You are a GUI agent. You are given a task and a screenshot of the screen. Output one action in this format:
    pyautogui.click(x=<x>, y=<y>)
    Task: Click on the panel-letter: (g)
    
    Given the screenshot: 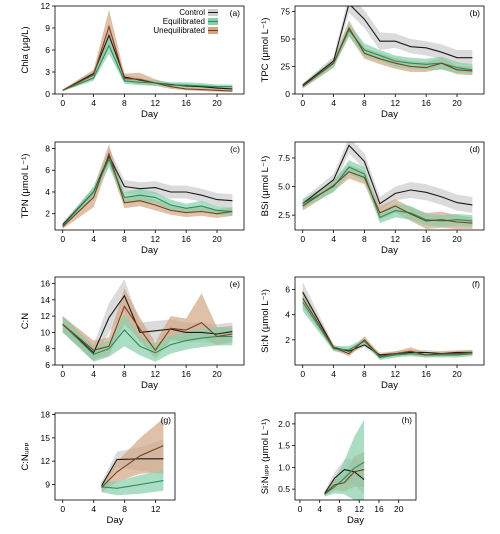 What is the action you would take?
    pyautogui.click(x=166, y=420)
    